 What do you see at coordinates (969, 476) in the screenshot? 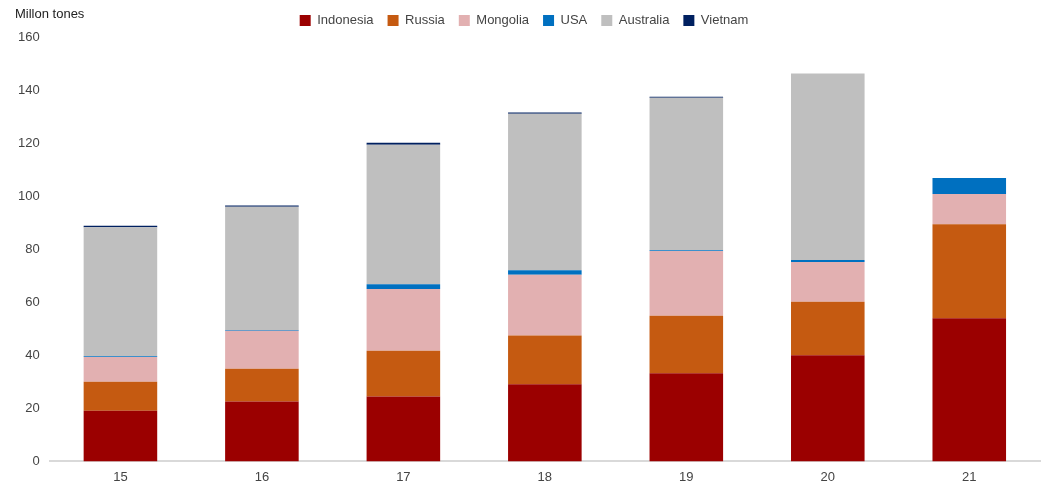
I see `x-tick-label: 21` at bounding box center [969, 476].